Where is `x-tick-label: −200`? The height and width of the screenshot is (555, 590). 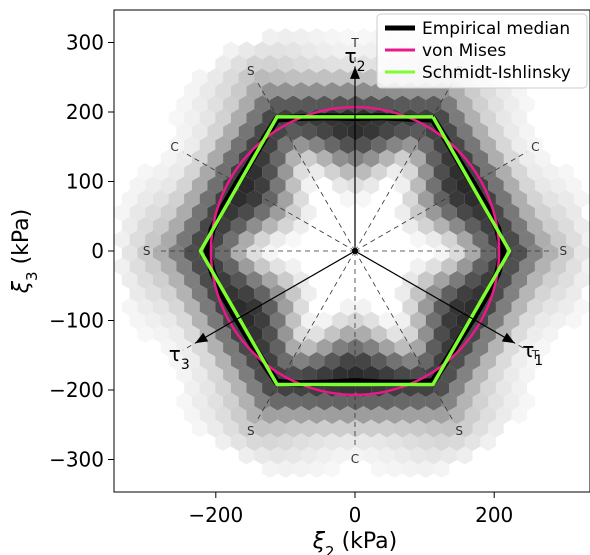 x-tick-label: −200 is located at coordinates (215, 515).